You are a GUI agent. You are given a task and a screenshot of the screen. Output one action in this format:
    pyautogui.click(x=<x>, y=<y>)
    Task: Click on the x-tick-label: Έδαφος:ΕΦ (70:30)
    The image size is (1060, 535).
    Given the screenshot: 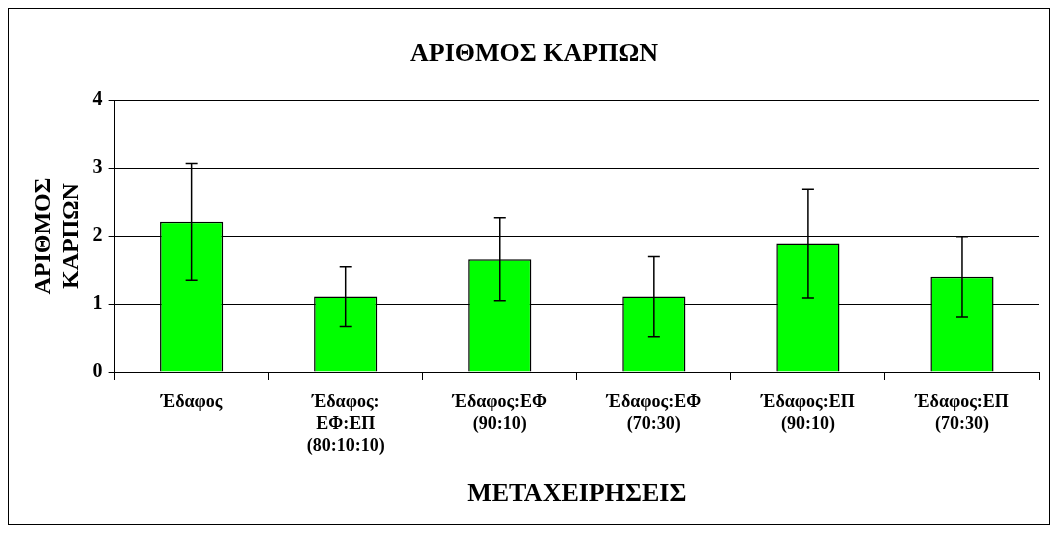 What is the action you would take?
    pyautogui.click(x=653, y=413)
    